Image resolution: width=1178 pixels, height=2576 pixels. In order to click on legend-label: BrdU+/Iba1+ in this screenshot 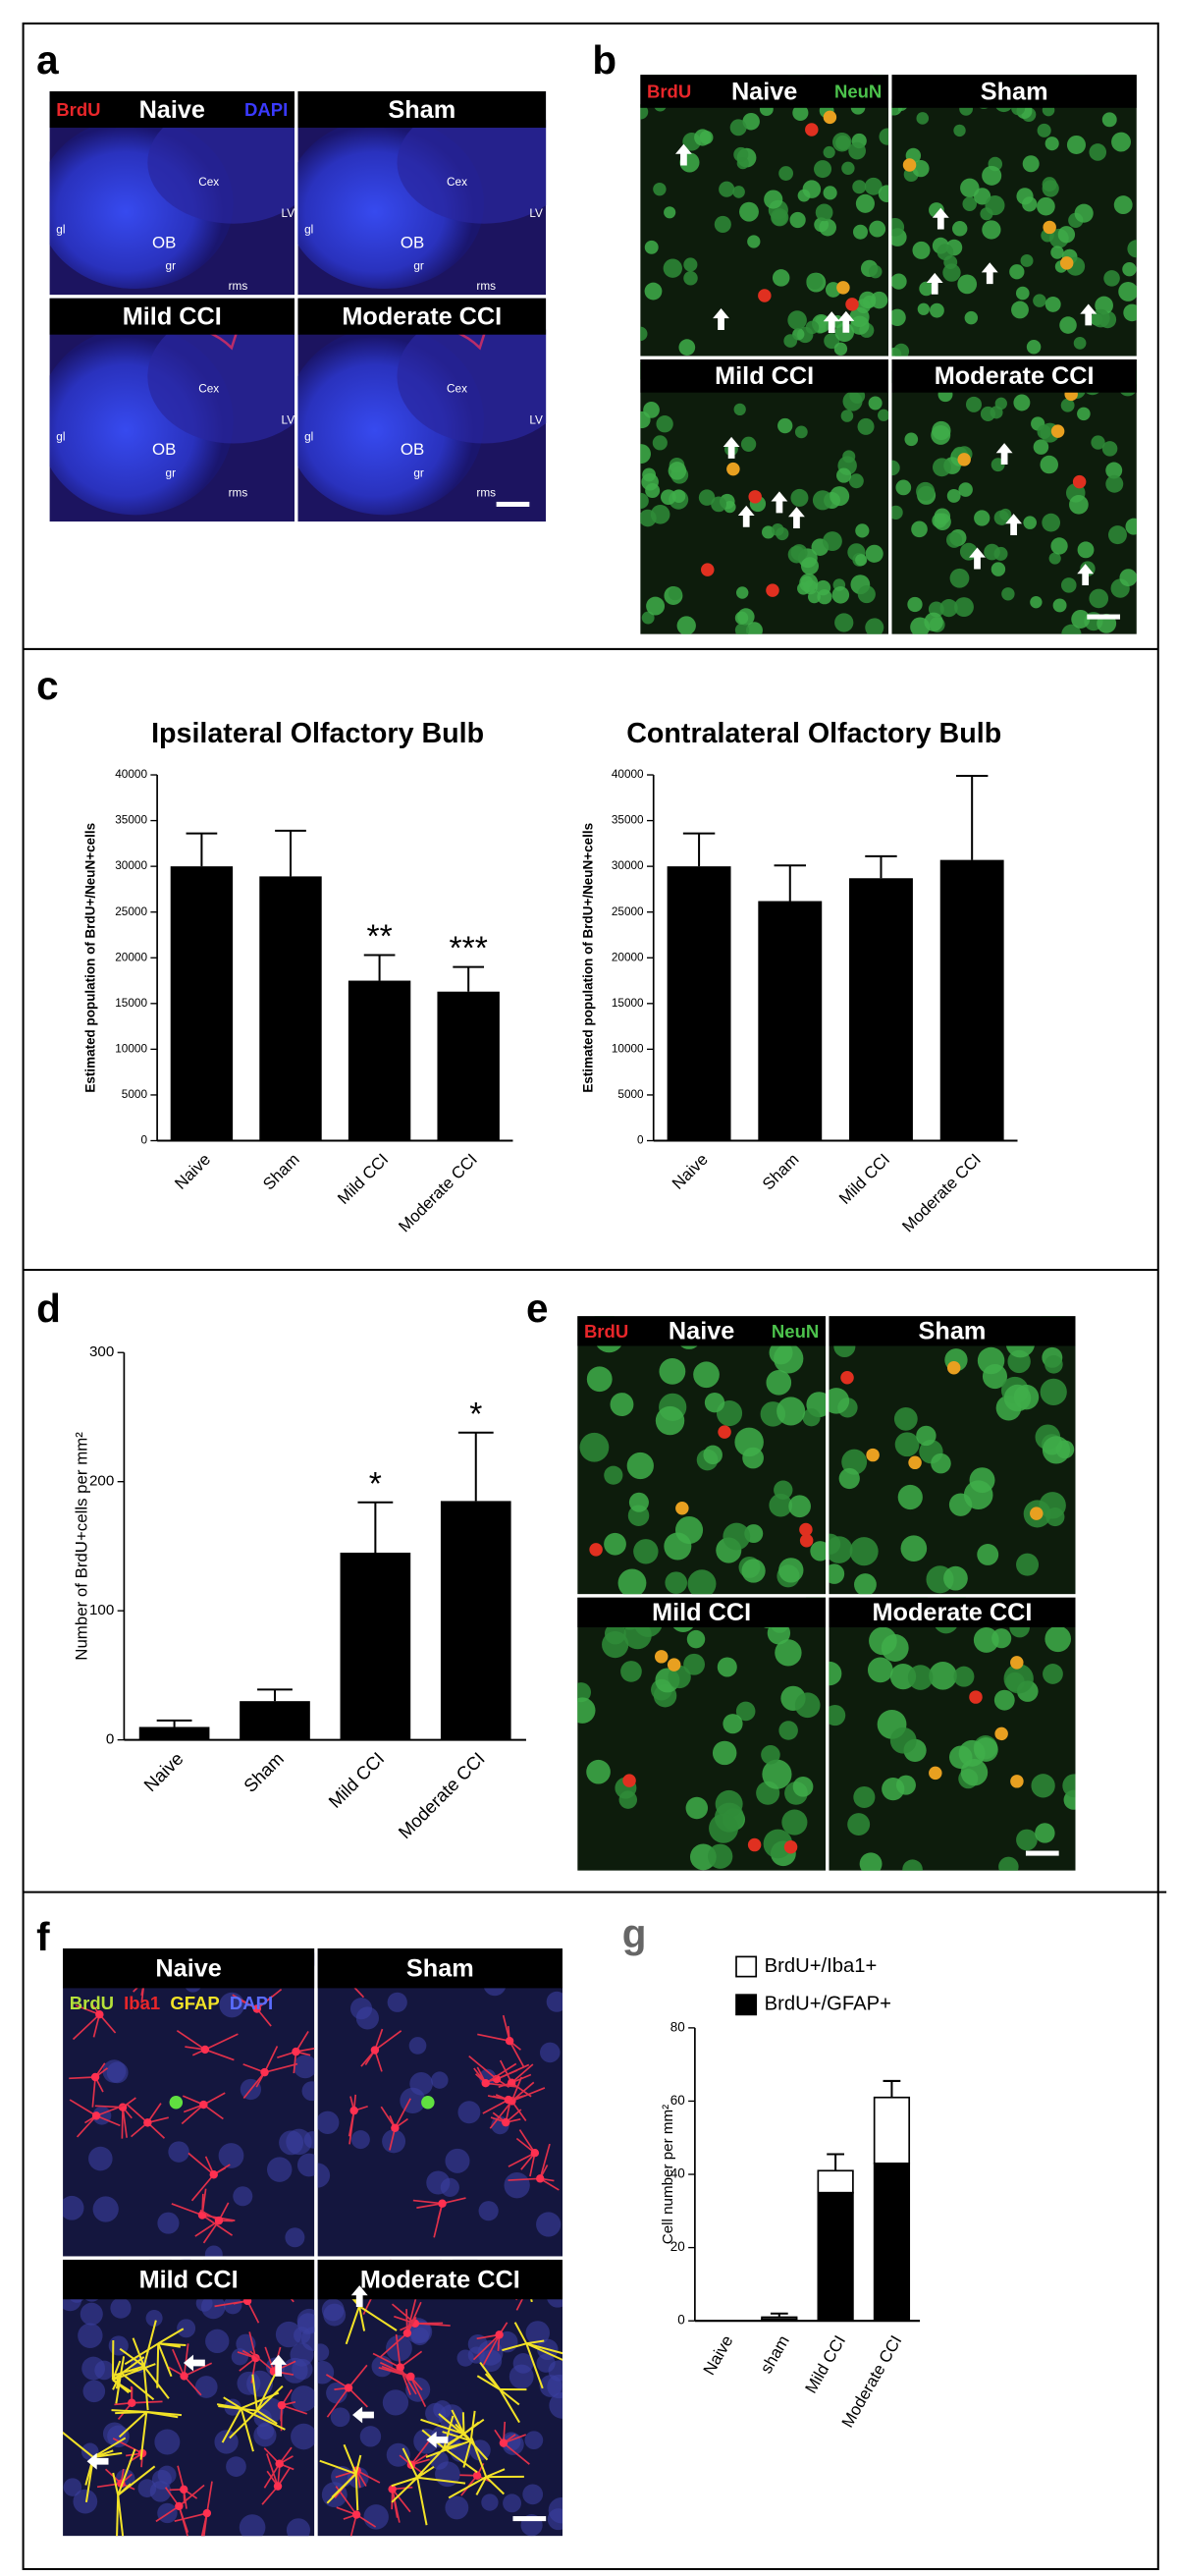, I will do `click(821, 1966)`.